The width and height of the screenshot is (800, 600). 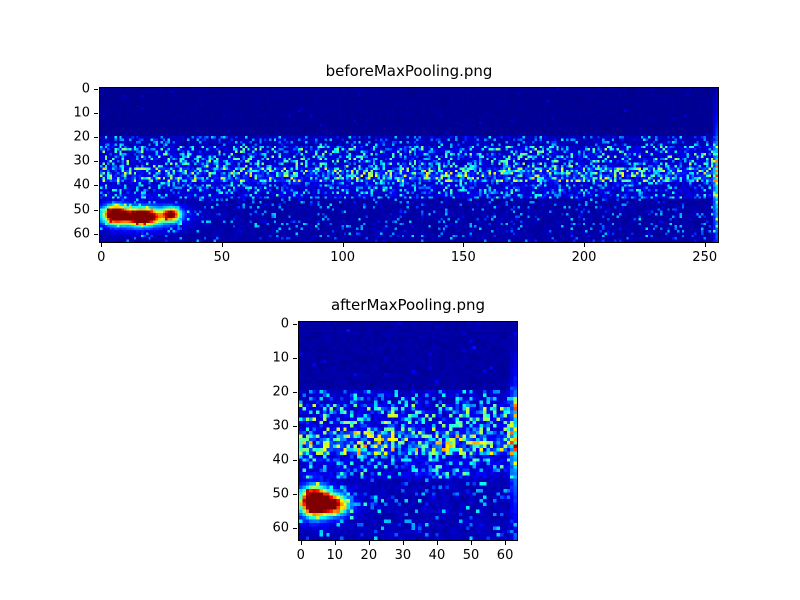 I want to click on plot-title-after: afterMaxPooling.png, so click(x=408, y=305).